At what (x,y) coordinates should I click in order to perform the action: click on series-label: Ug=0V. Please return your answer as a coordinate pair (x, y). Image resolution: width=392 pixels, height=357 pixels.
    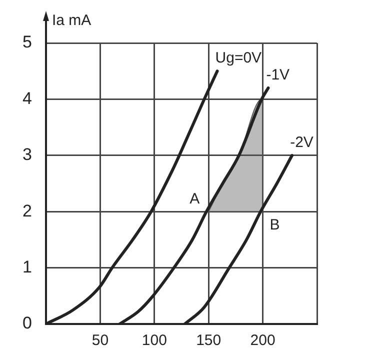
    Looking at the image, I should click on (238, 58).